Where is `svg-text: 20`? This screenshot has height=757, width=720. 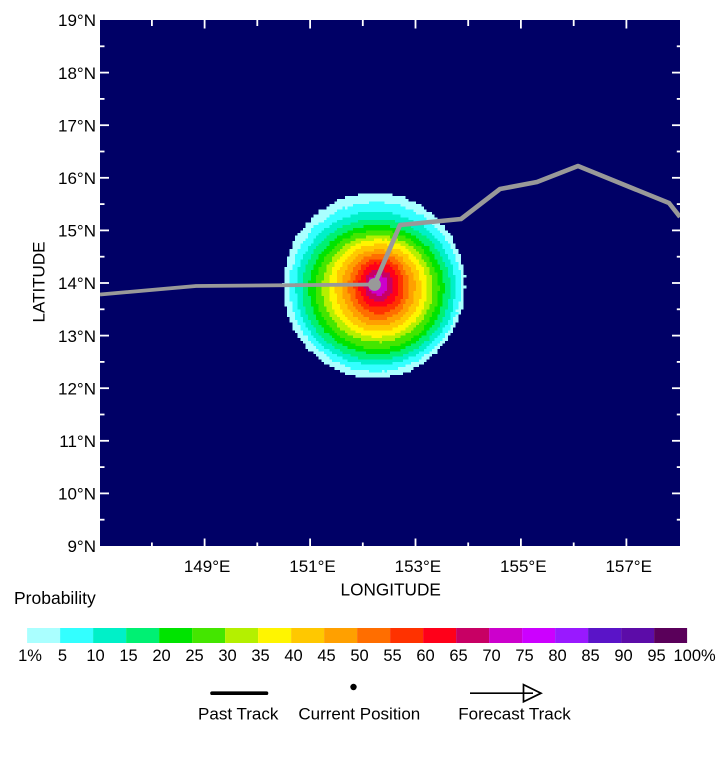 svg-text: 20 is located at coordinates (161, 656).